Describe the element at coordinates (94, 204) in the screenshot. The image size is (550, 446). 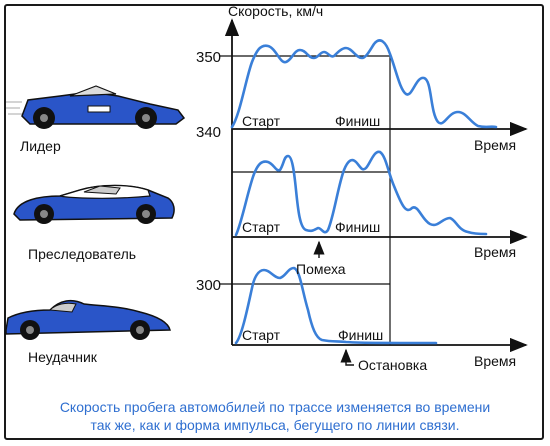
I see `car-pursuer-illustration` at that location.